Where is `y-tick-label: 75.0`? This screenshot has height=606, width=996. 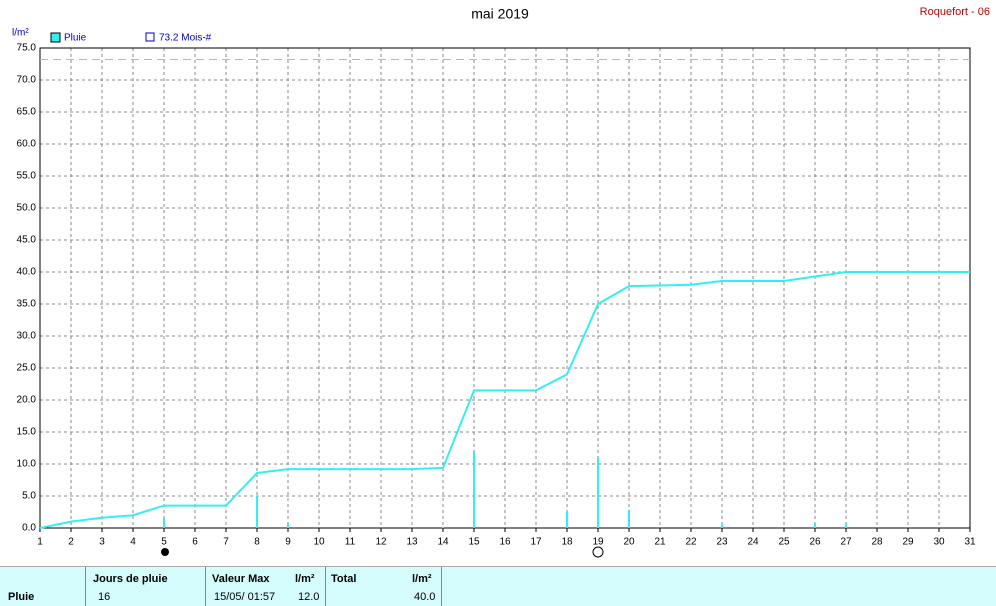
y-tick-label: 75.0 is located at coordinates (27, 48).